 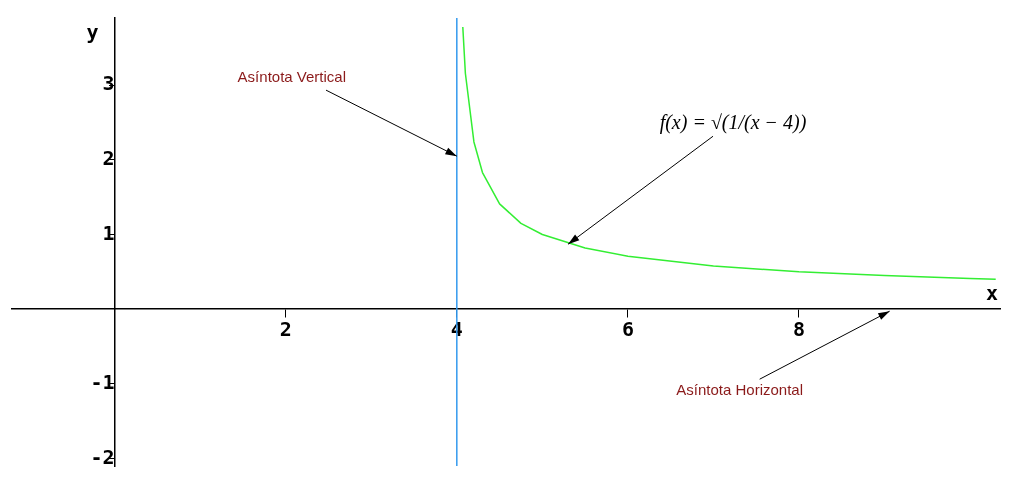 I want to click on y-tick-label: 3, so click(x=108, y=83).